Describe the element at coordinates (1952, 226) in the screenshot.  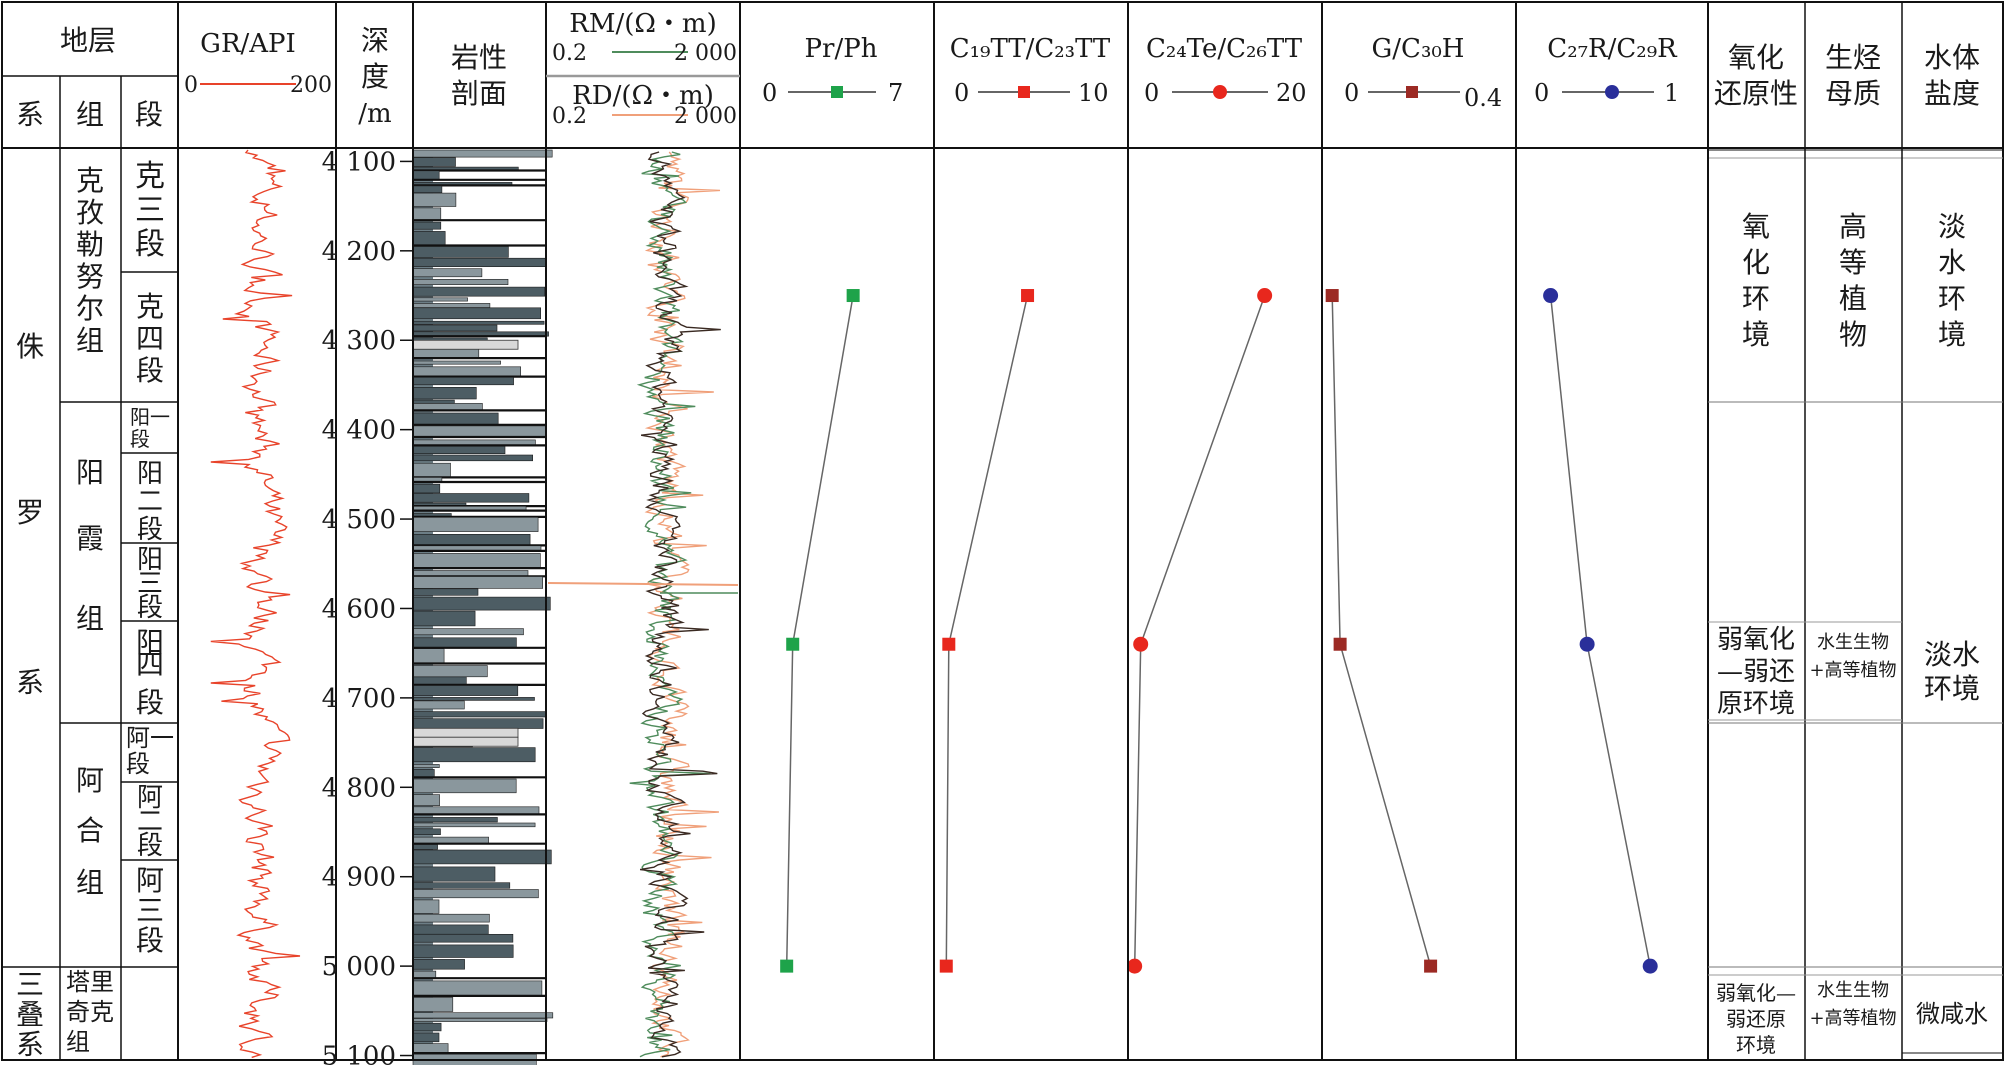
I see `salinity-upper-1: 淡` at that location.